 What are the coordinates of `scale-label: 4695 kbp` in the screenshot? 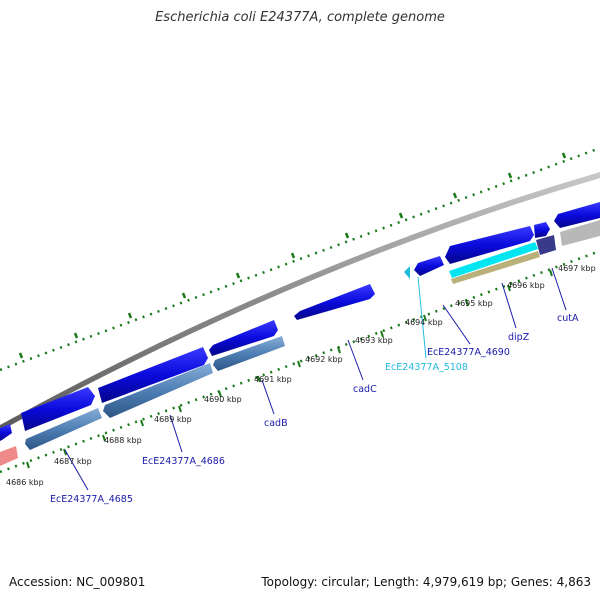 It's located at (474, 303).